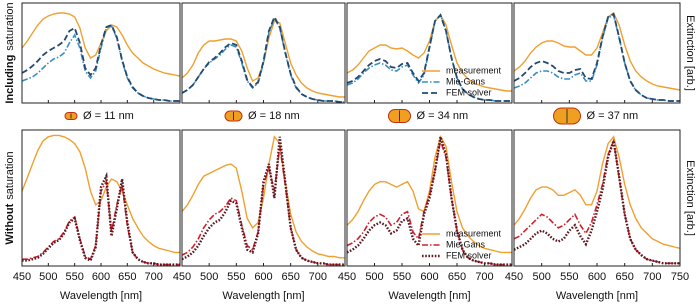  Describe the element at coordinates (443, 116) in the screenshot. I see `particle-label: Ø = 34 nm` at that location.